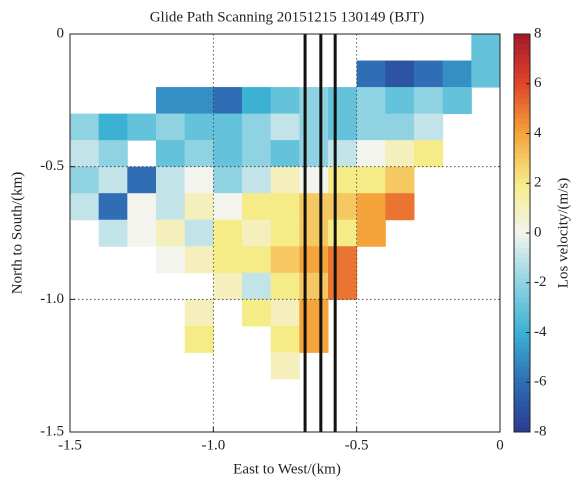 Image resolution: width=575 pixels, height=487 pixels. Describe the element at coordinates (52, 431) in the screenshot. I see `y-tick-label: -1.5` at that location.